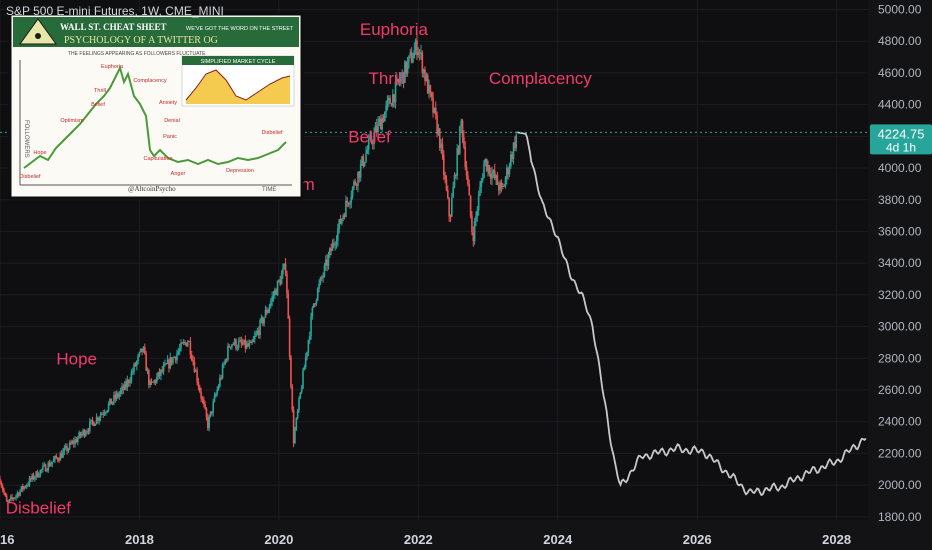 This screenshot has height=550, width=932. Describe the element at coordinates (901, 147) in the screenshot. I see `price-badge-countdown: 4d 1h` at that location.